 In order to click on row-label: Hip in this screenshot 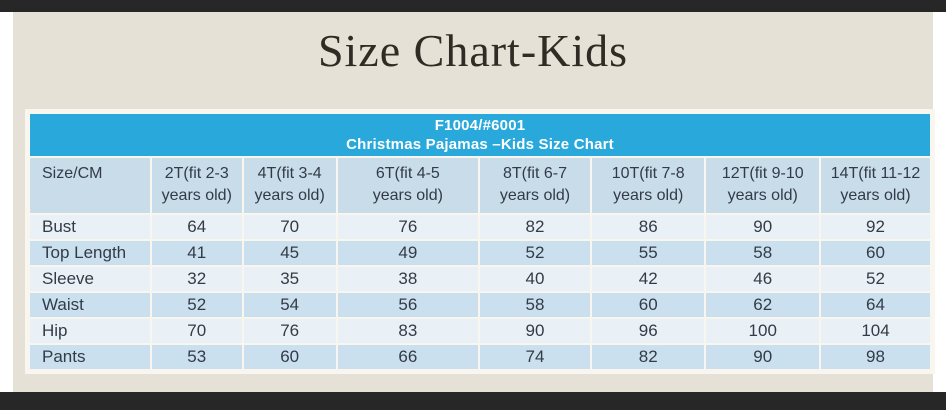, I will do `click(90, 331)`.